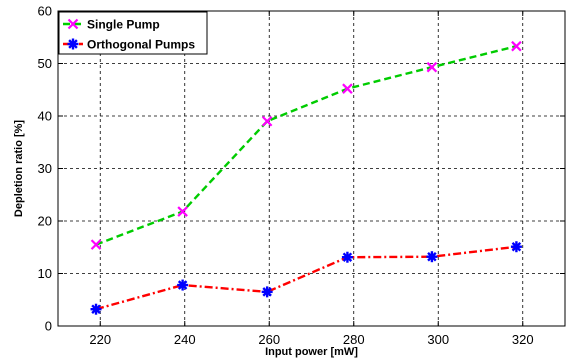 This screenshot has width=574, height=360. What do you see at coordinates (45, 11) in the screenshot?
I see `y-tick-label: 60` at bounding box center [45, 11].